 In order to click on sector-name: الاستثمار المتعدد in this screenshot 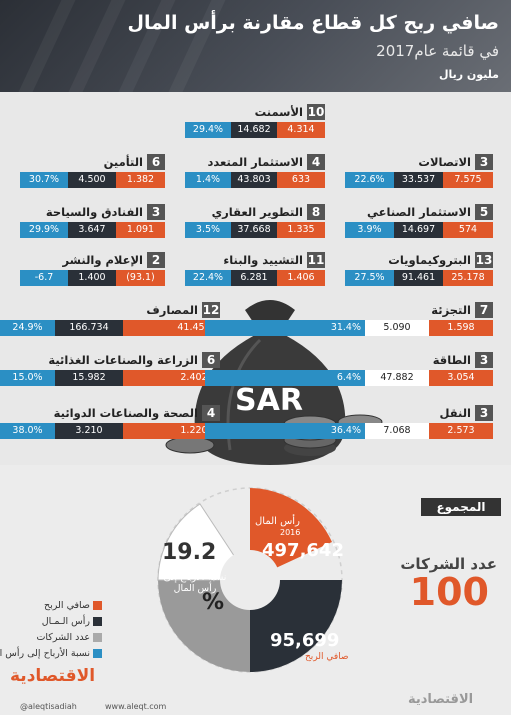, I will do `click(255, 162)`.